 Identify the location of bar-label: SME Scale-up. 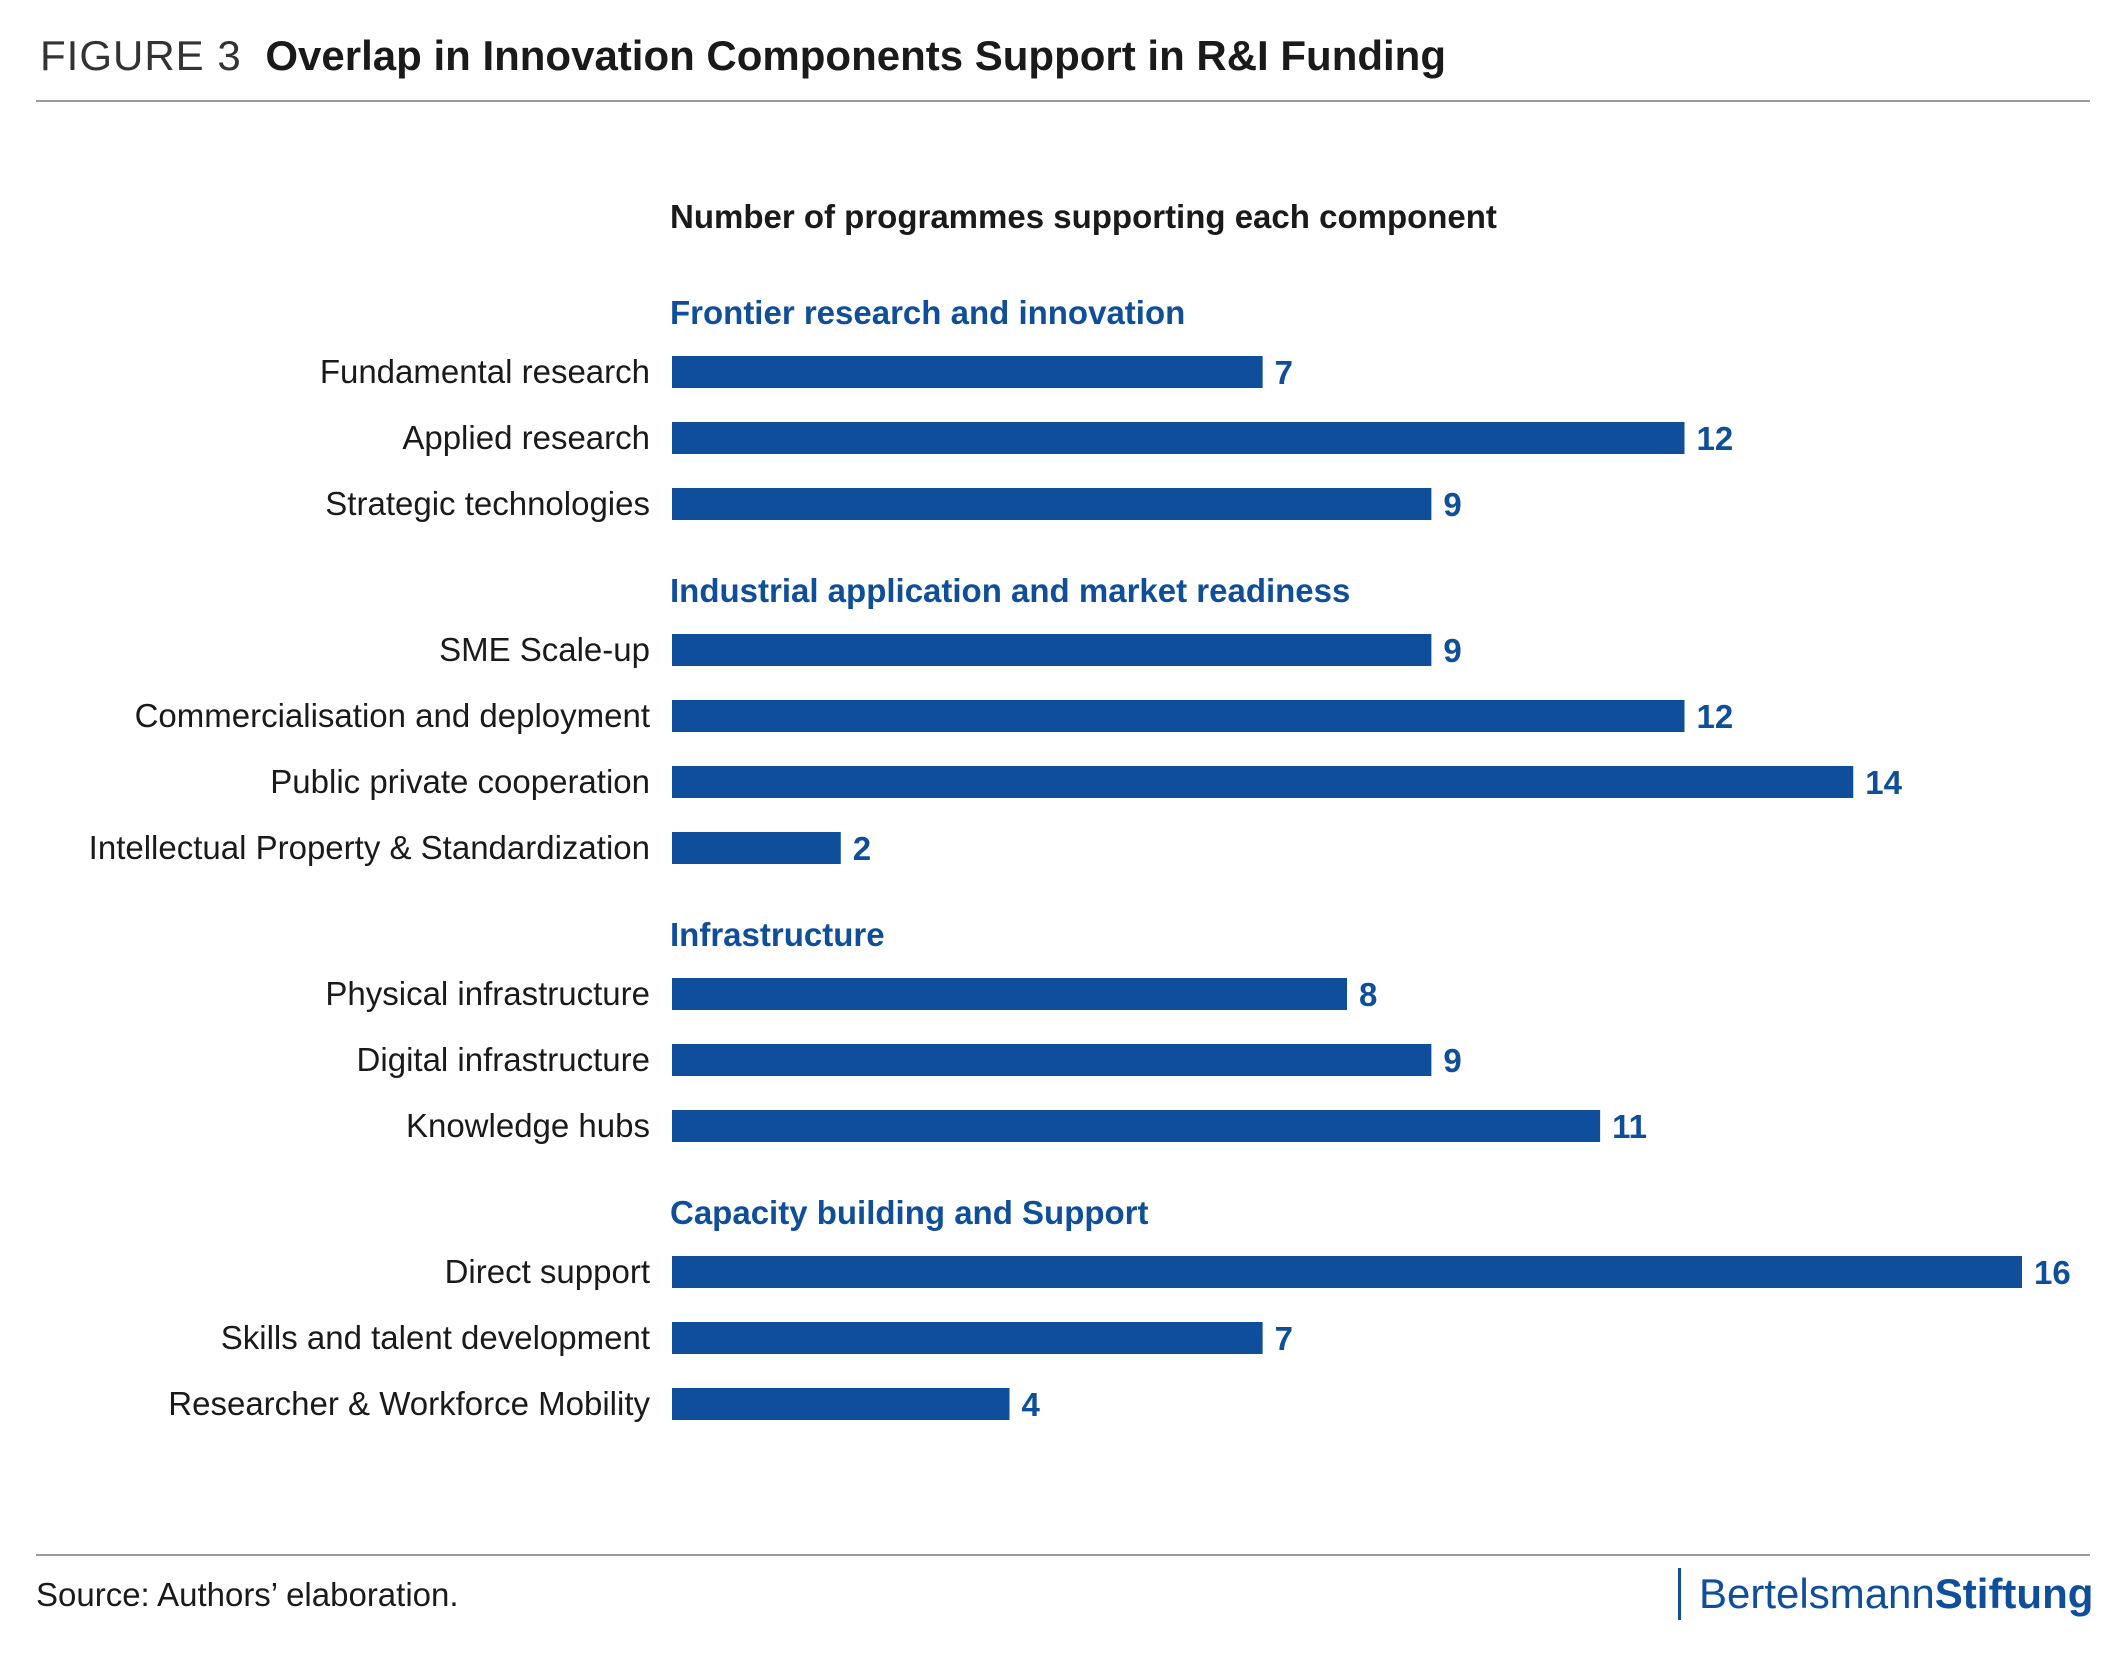
(544, 649).